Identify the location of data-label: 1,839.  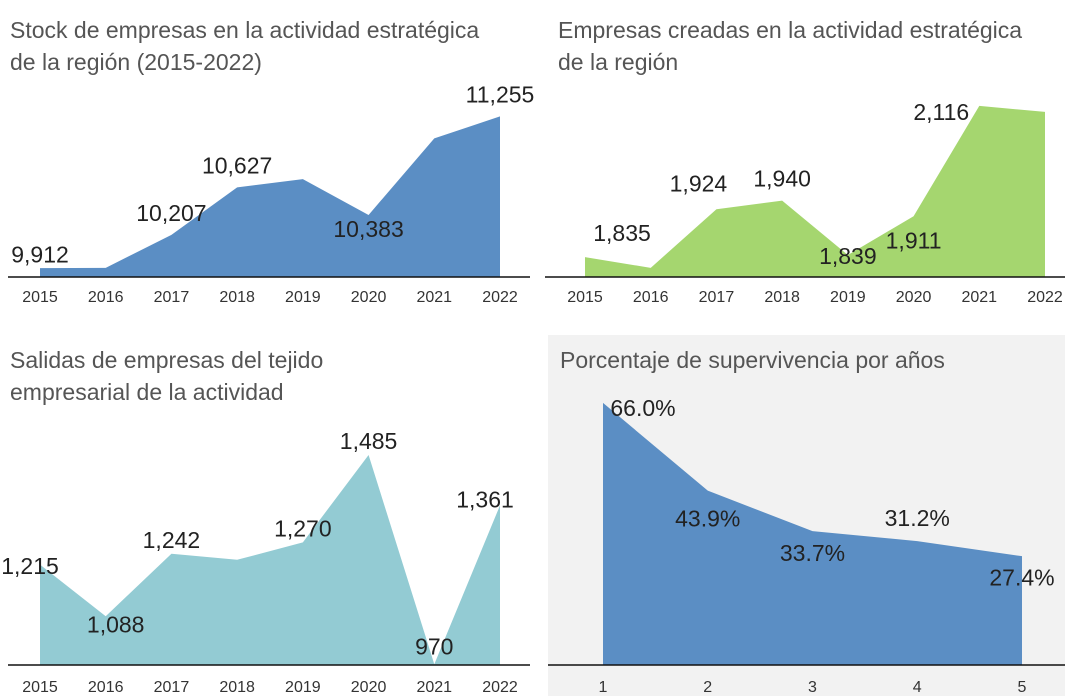
(848, 256).